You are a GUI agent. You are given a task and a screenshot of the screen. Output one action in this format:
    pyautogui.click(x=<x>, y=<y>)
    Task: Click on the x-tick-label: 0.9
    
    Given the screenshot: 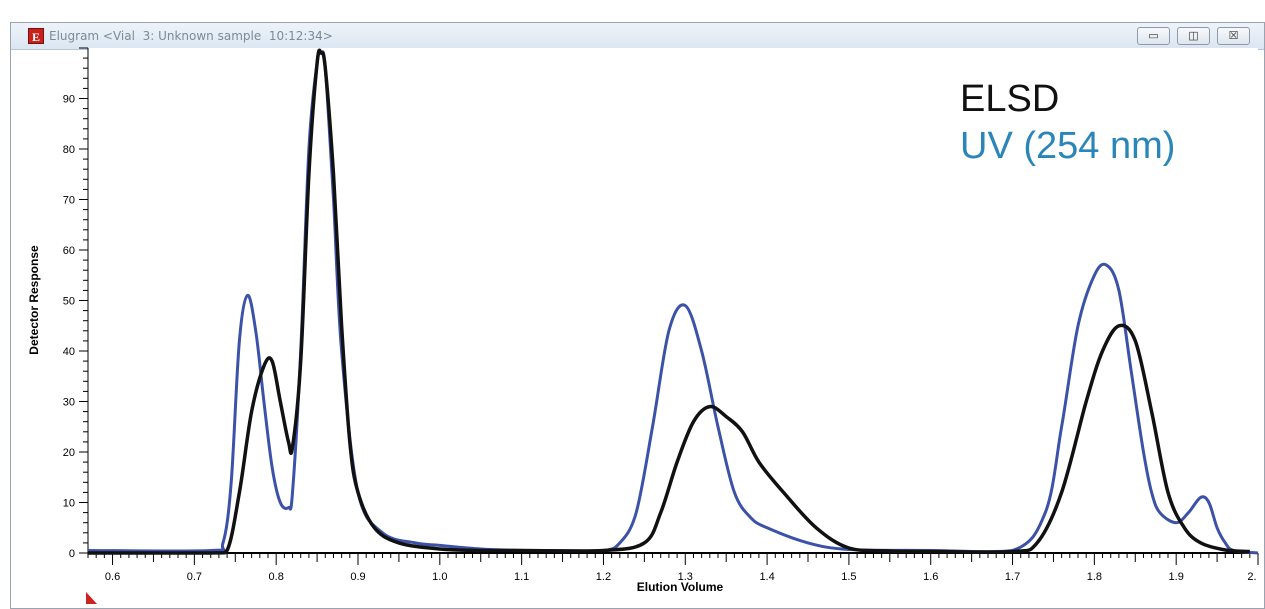 What is the action you would take?
    pyautogui.click(x=357, y=577)
    